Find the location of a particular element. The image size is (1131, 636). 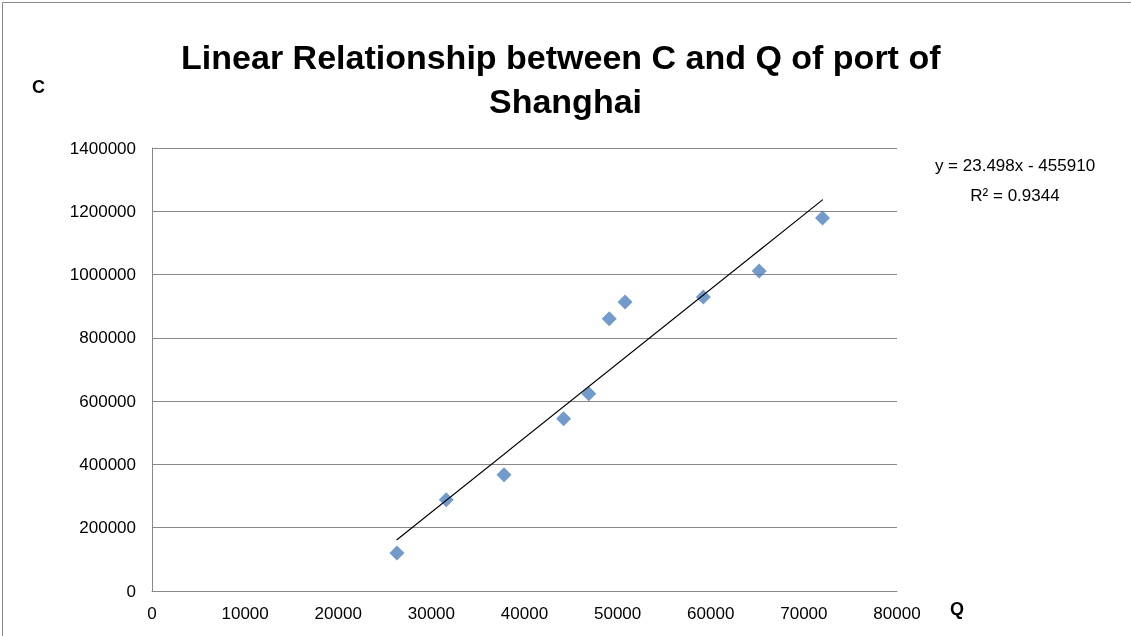

text: y = 23.498x - 455910 is located at coordinates (1015, 165).